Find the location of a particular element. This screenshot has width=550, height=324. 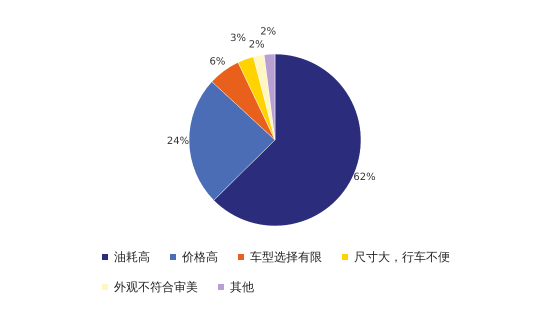

data-label: 62% is located at coordinates (364, 177).